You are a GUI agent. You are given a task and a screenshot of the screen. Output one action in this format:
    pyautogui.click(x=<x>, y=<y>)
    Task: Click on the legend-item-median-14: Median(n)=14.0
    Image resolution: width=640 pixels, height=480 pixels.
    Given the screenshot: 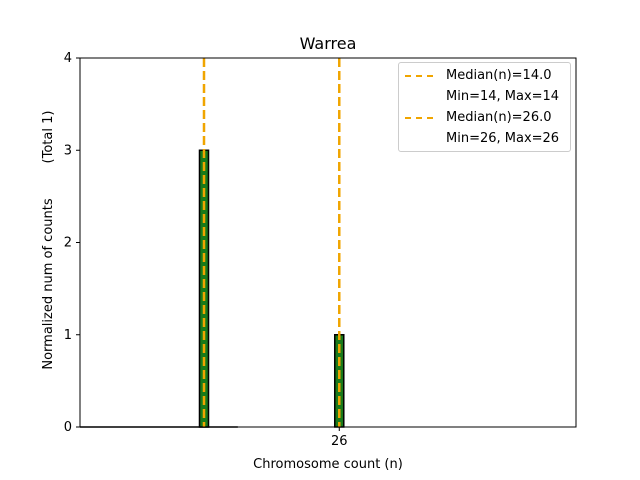 What is the action you would take?
    pyautogui.click(x=484, y=76)
    